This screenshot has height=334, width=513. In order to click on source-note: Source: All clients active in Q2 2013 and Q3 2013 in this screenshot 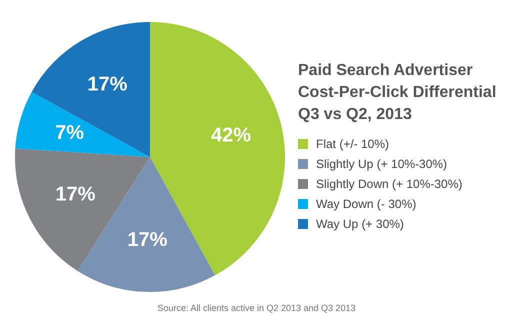, I will do `click(256, 308)`.